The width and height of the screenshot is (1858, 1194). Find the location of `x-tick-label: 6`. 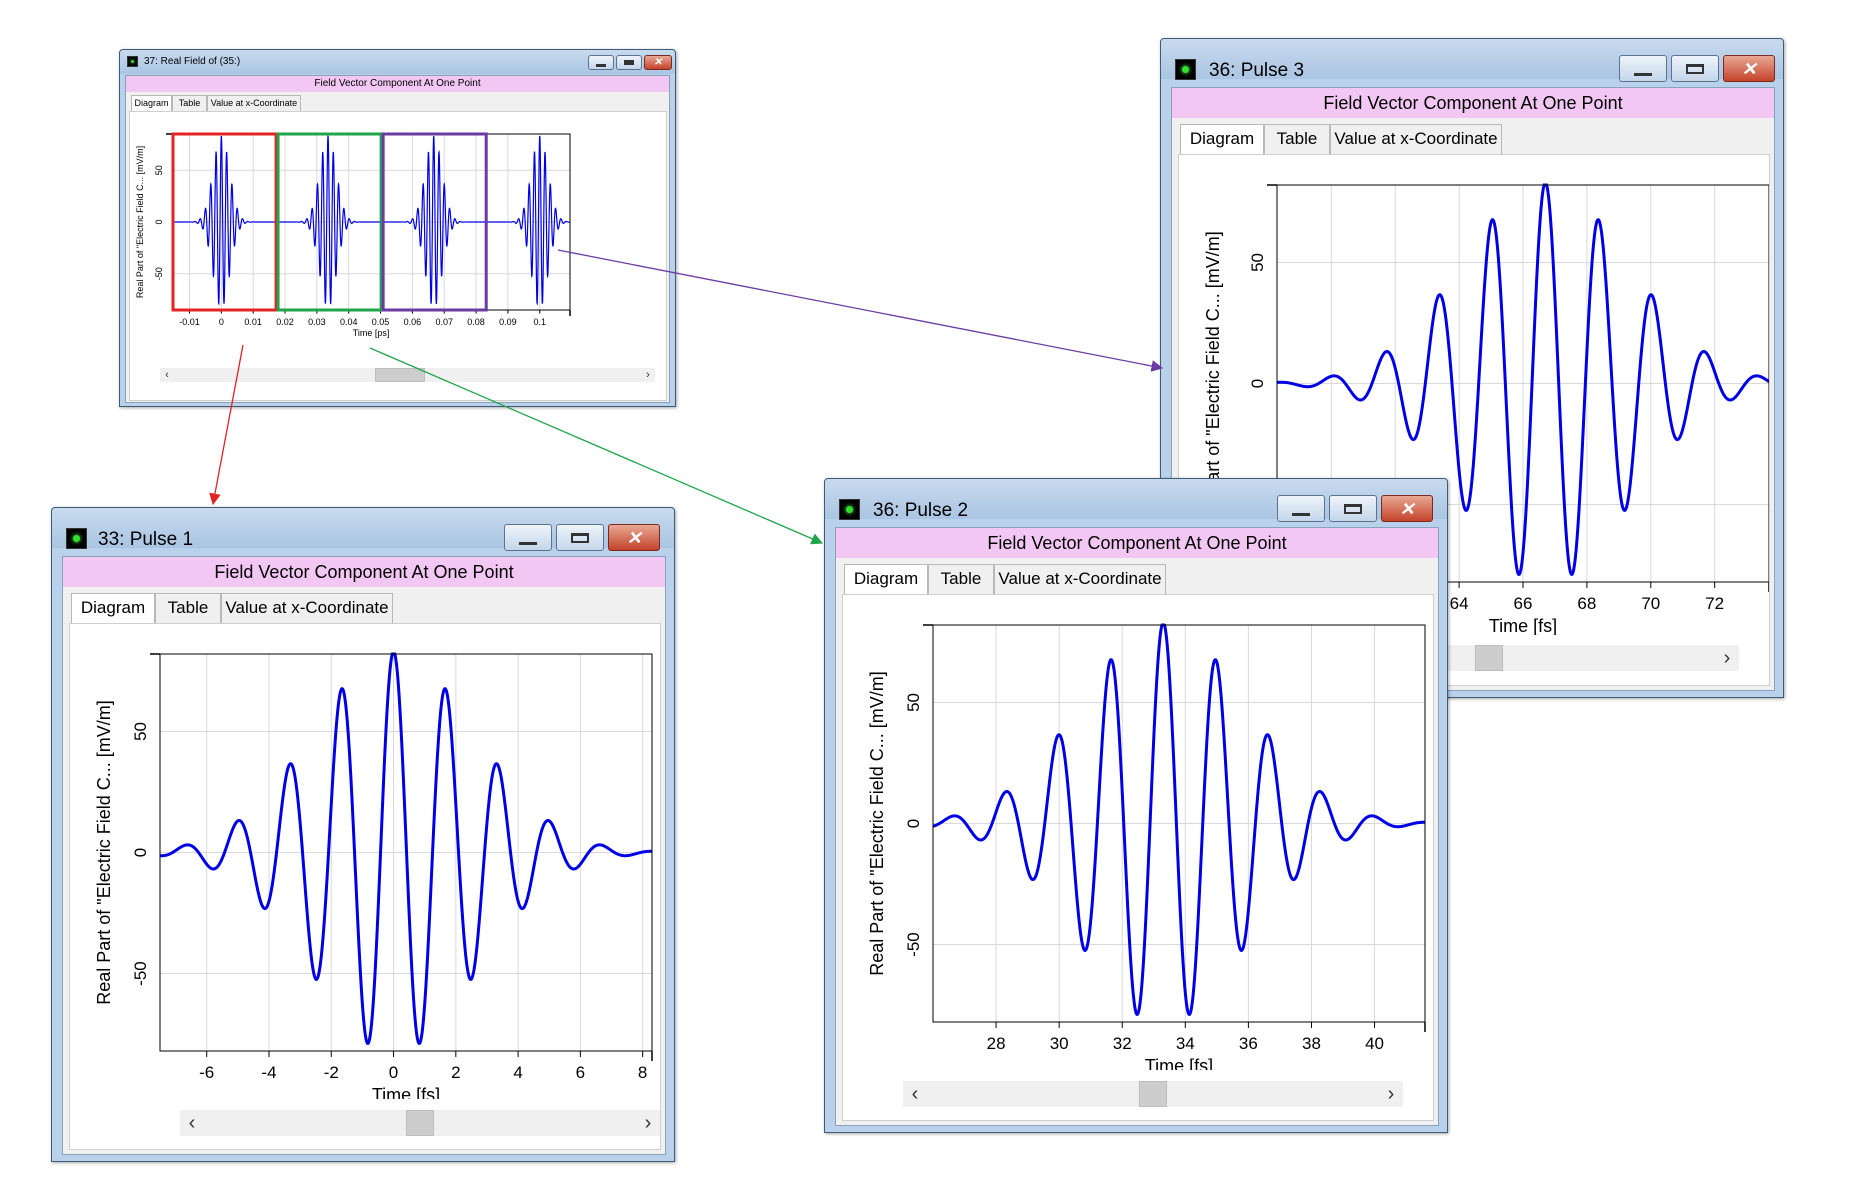

x-tick-label: 6 is located at coordinates (580, 1072).